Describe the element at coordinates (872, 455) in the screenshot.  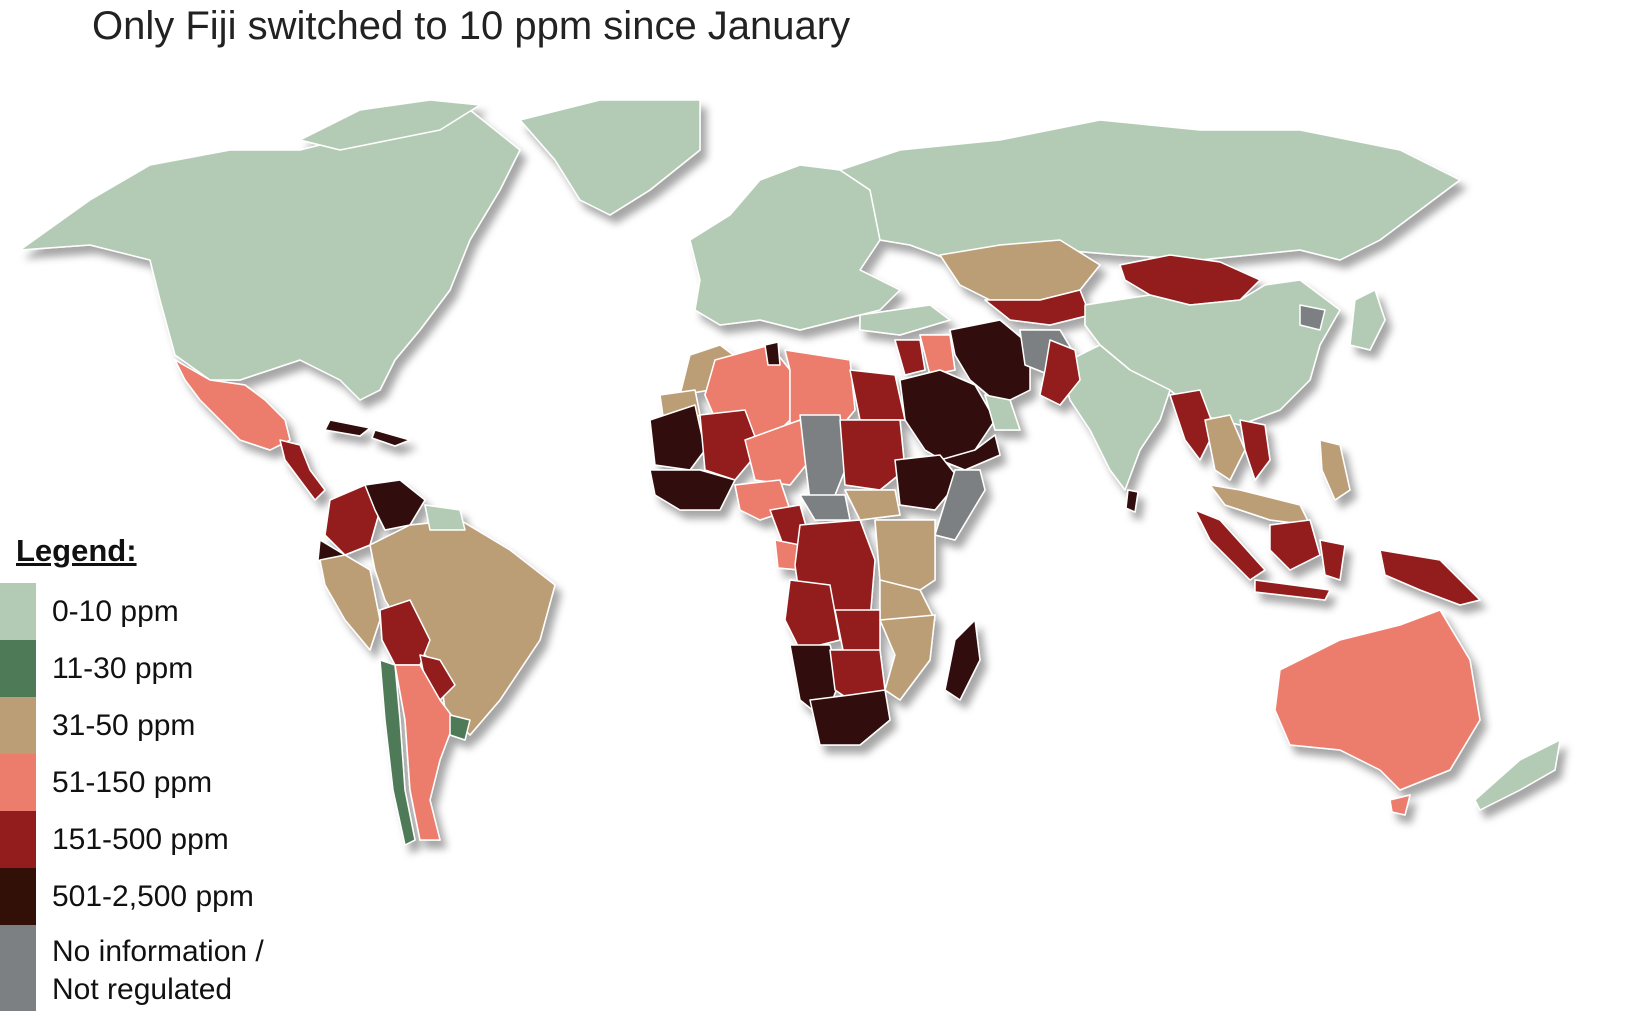
I see `region-sudan` at that location.